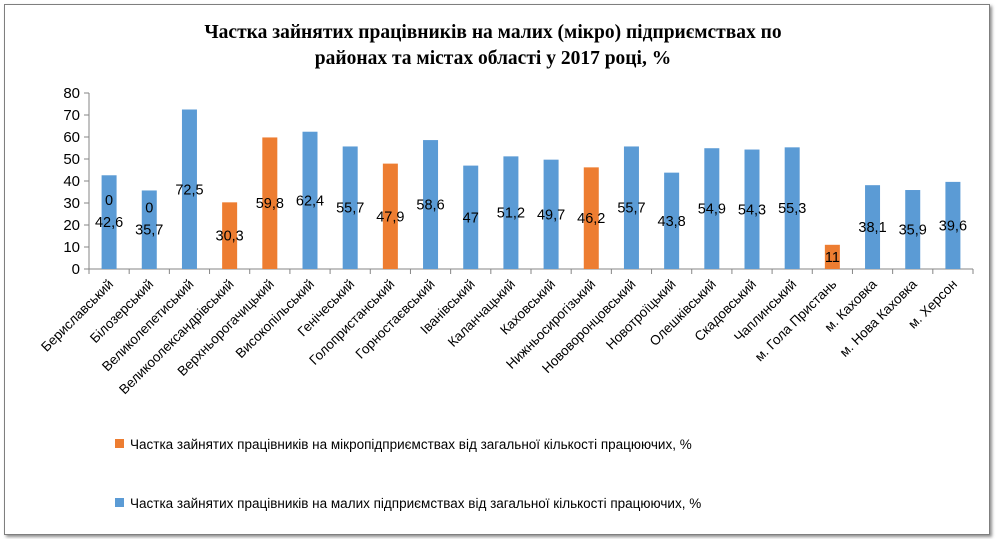 This screenshot has width=1004, height=539. I want to click on y-tick-label: 80, so click(71, 93).